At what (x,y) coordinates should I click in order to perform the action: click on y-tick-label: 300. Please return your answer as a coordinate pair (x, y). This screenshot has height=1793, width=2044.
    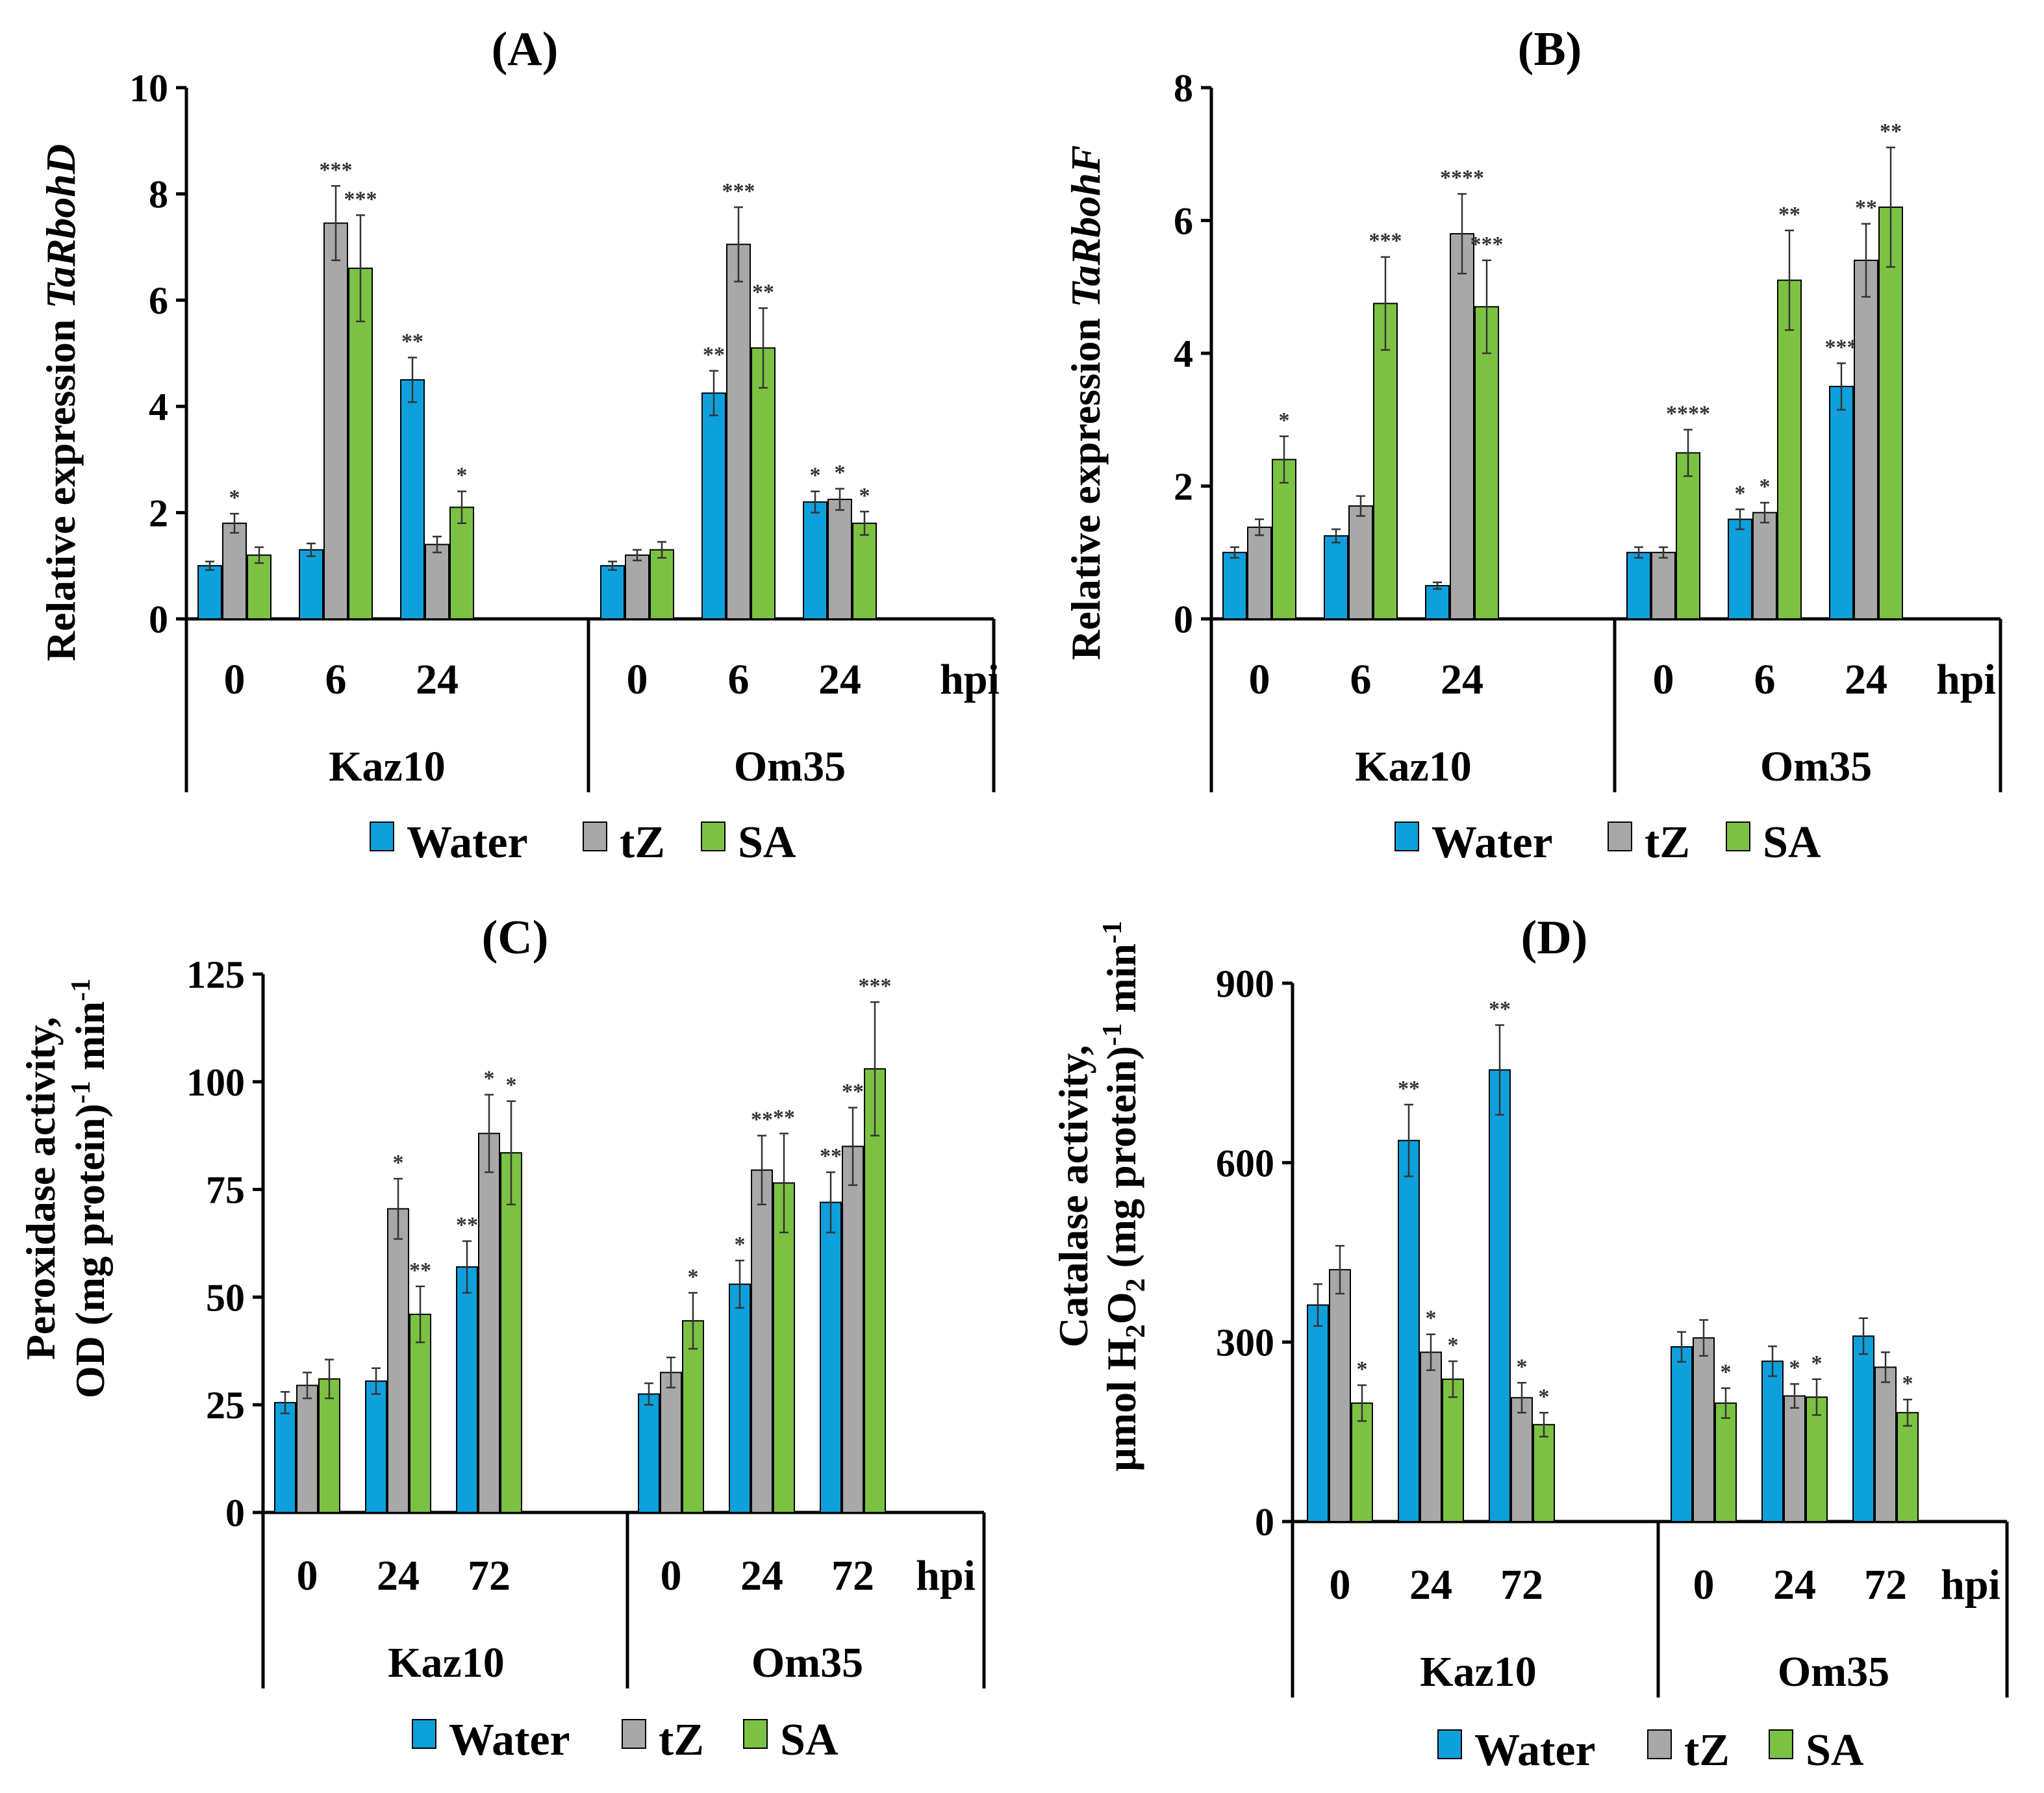
    Looking at the image, I should click on (1245, 1343).